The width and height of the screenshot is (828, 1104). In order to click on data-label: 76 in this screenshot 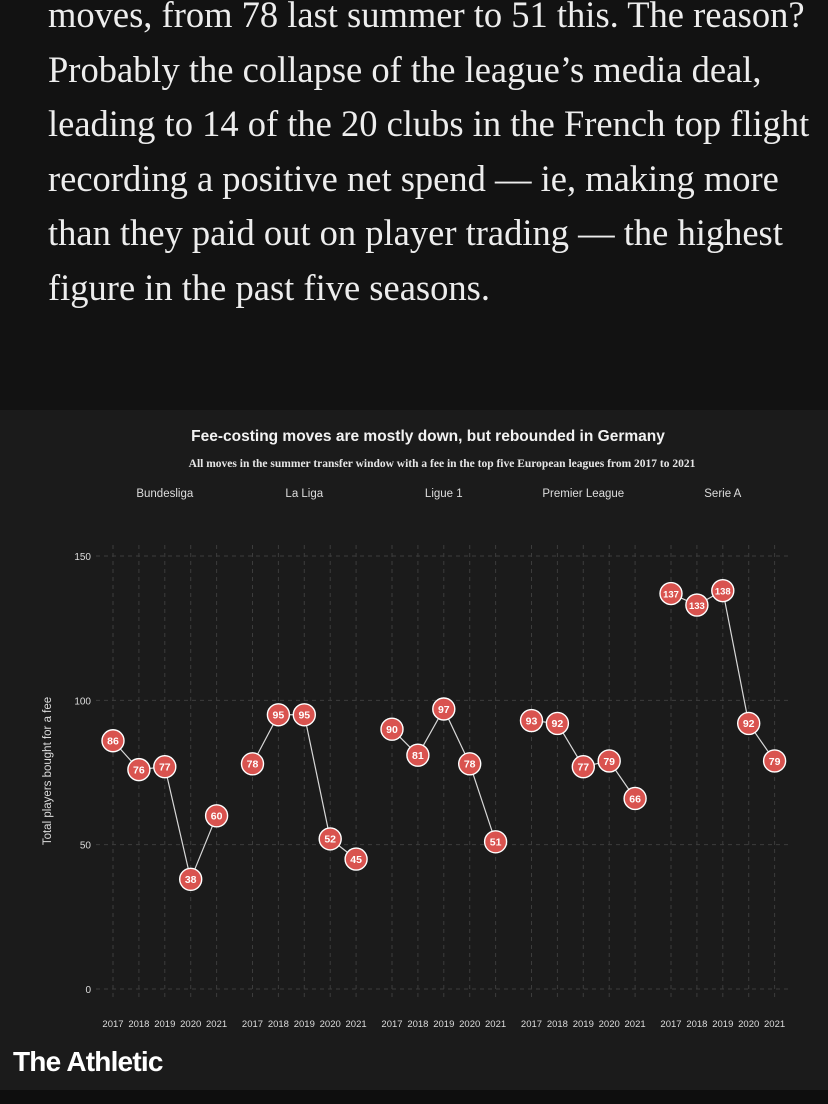, I will do `click(139, 770)`.